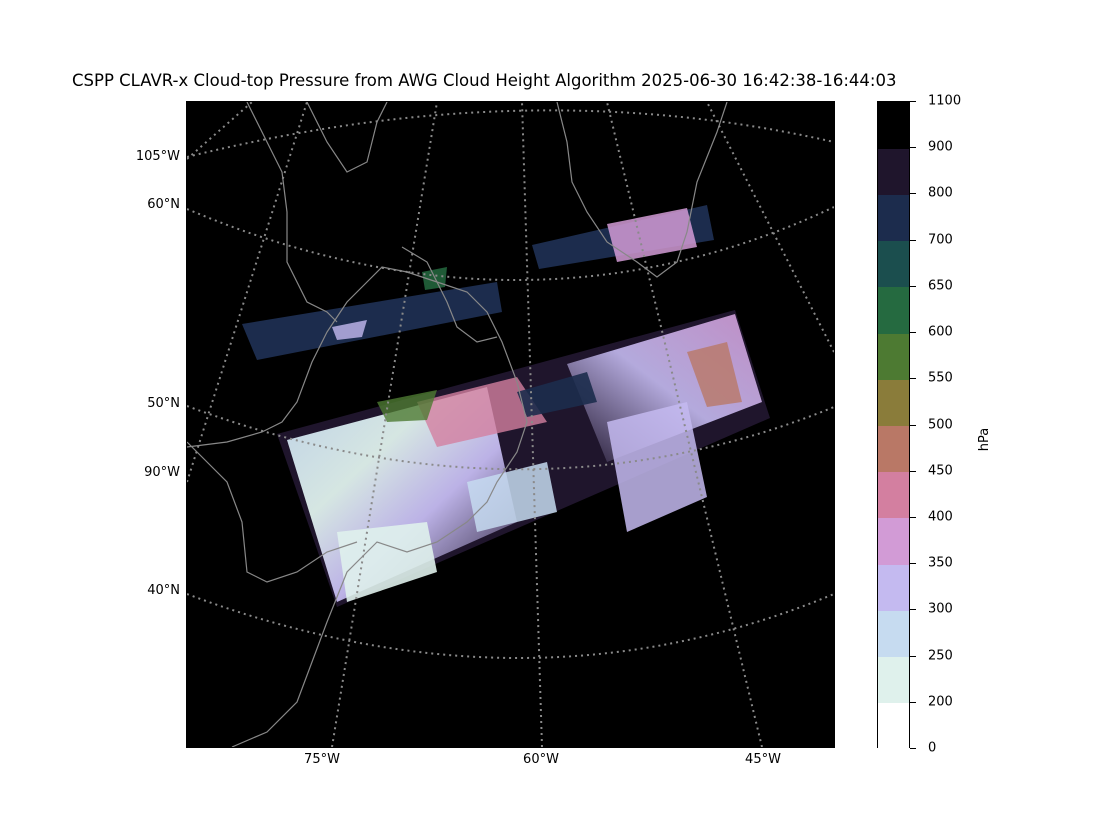  I want to click on colorbar, so click(893, 425).